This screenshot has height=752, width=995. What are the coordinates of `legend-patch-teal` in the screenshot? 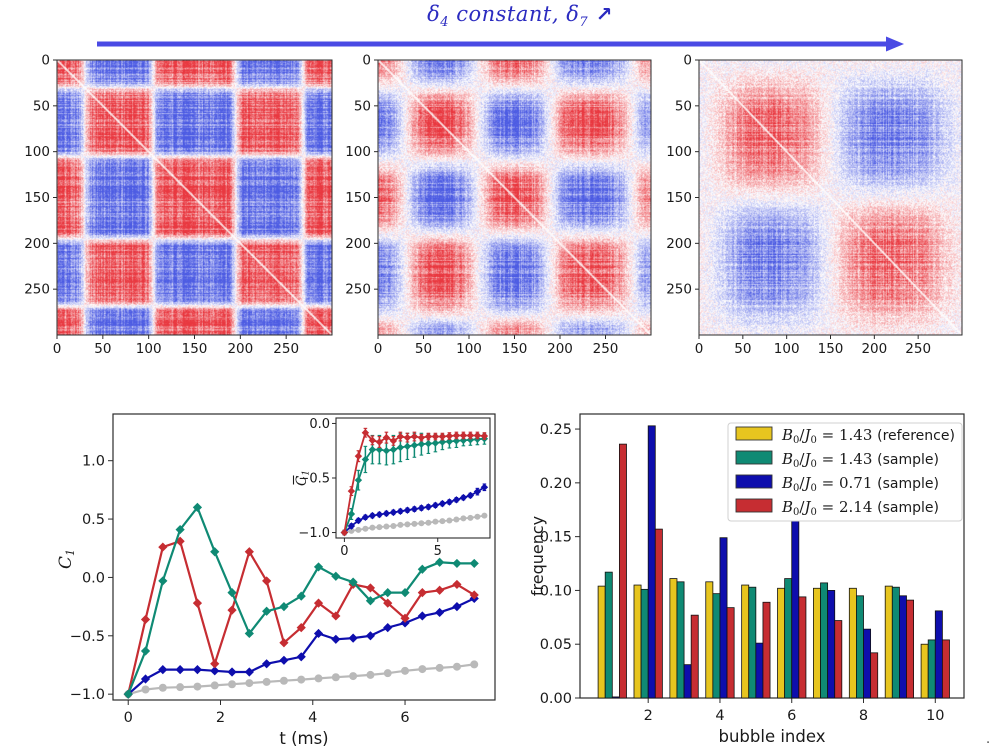 It's located at (754, 457).